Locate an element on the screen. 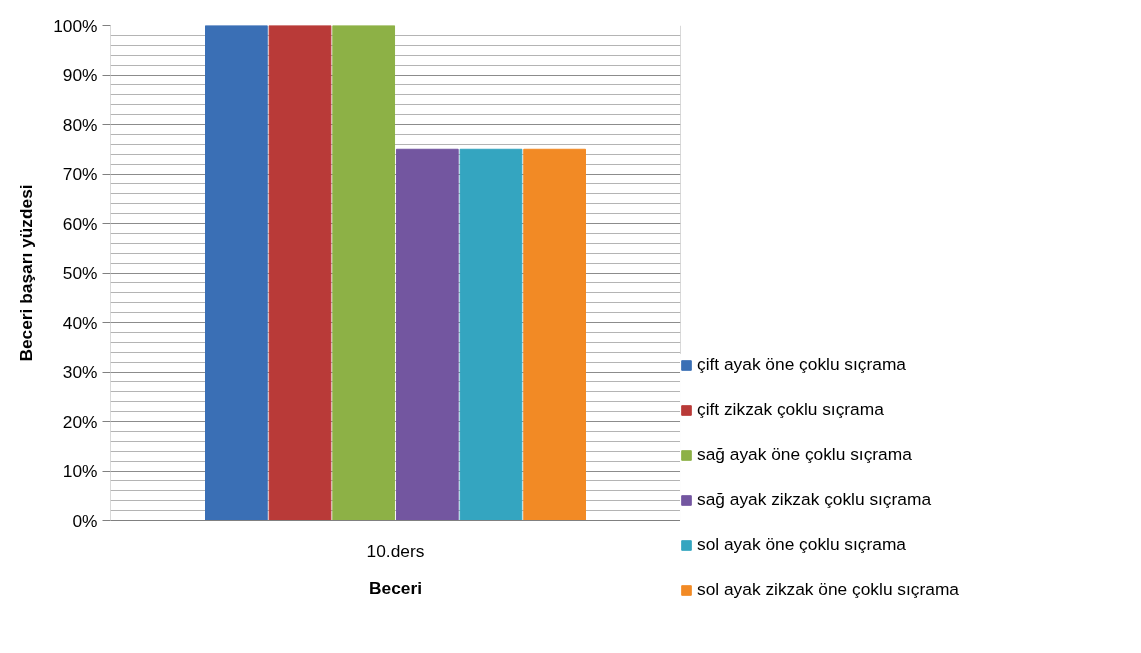  x-tick-label: 10.ders is located at coordinates (395, 550).